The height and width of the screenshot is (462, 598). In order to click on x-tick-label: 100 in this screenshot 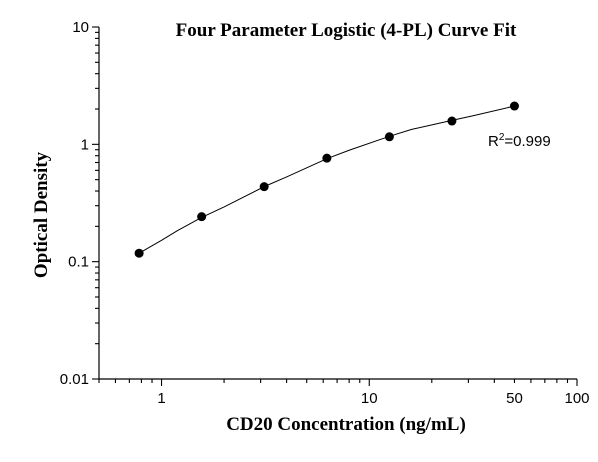, I will do `click(576, 398)`.